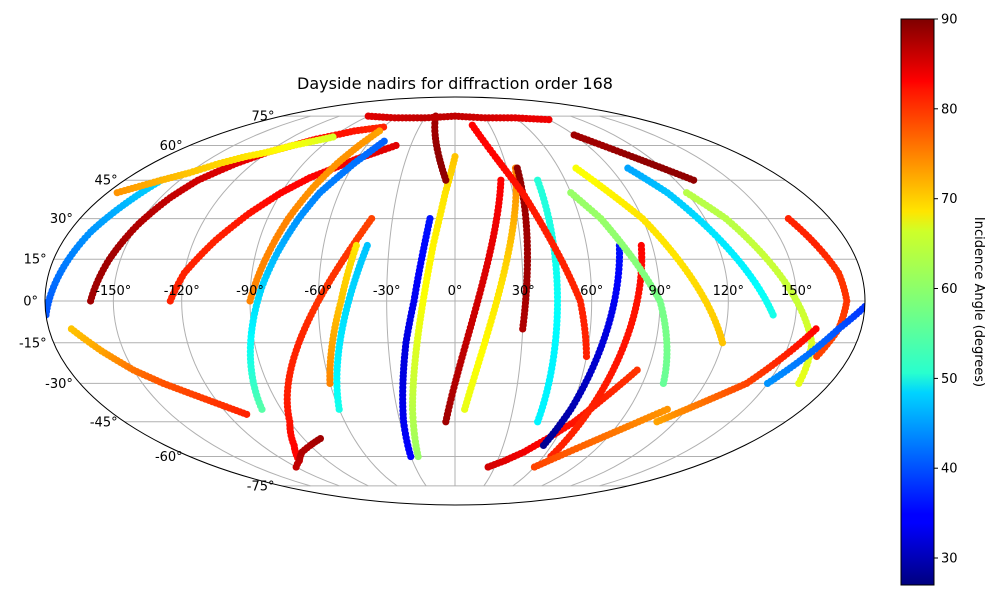 The height and width of the screenshot is (600, 1000). Describe the element at coordinates (261, 486) in the screenshot. I see `lat-tick-label: -75°` at that location.